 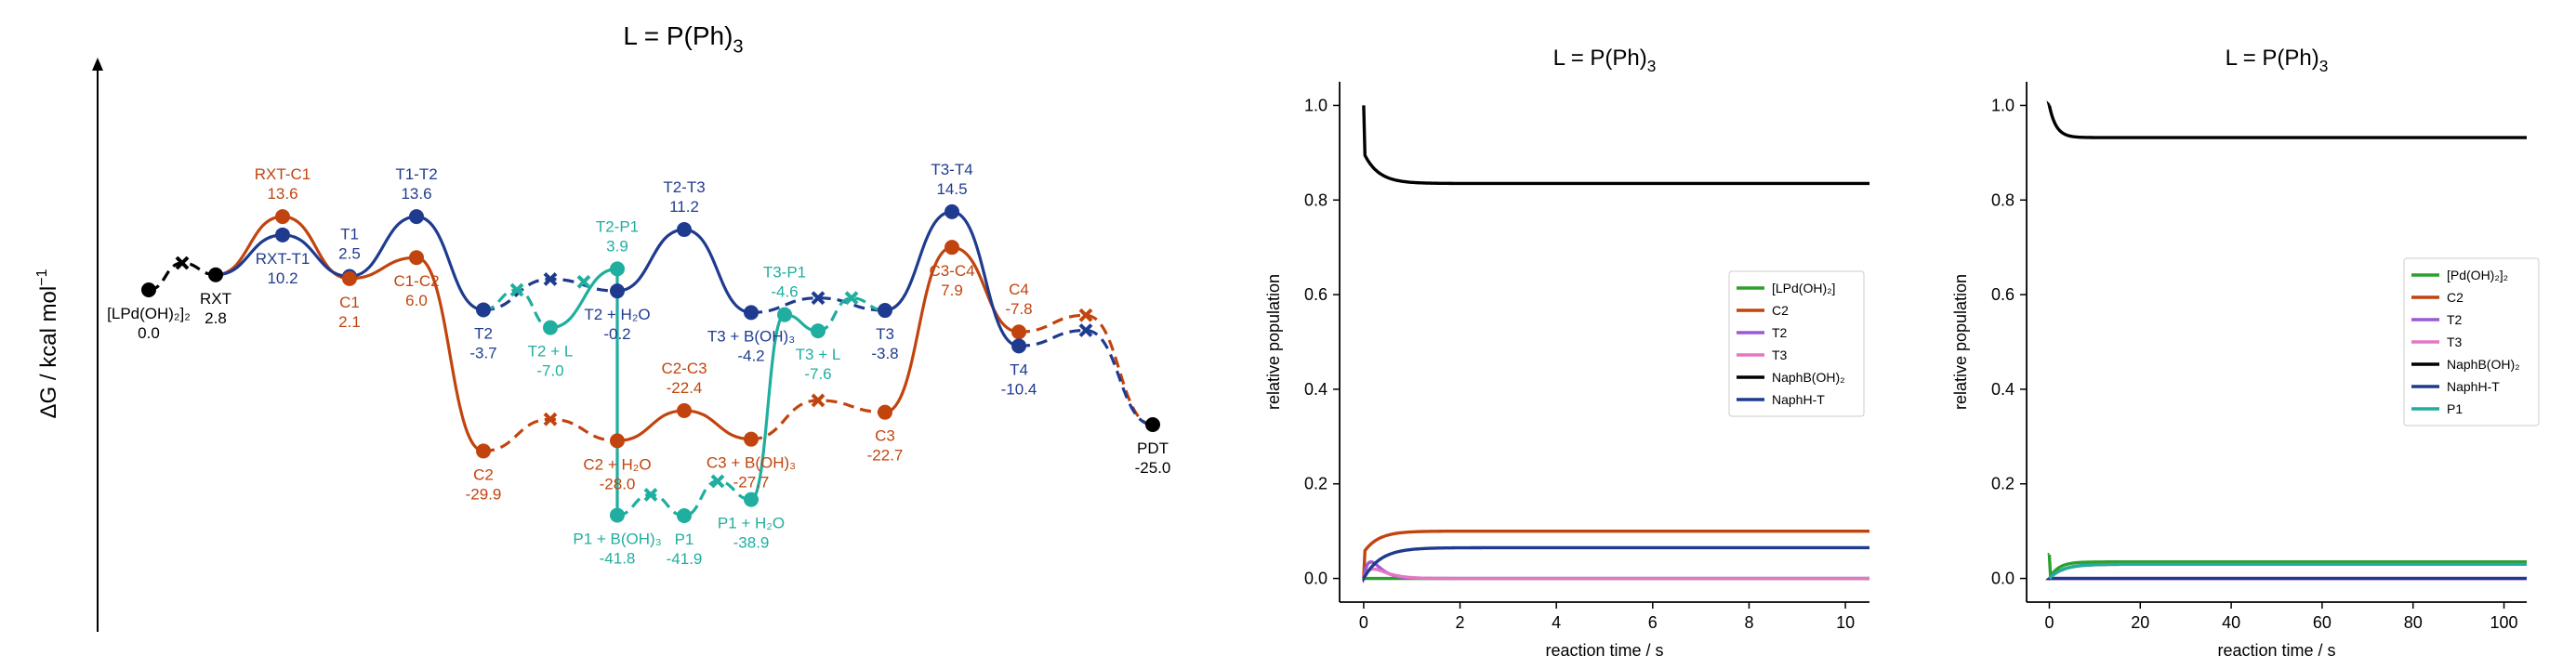 I want to click on energy-title: L = P(Ph)3, so click(x=683, y=39).